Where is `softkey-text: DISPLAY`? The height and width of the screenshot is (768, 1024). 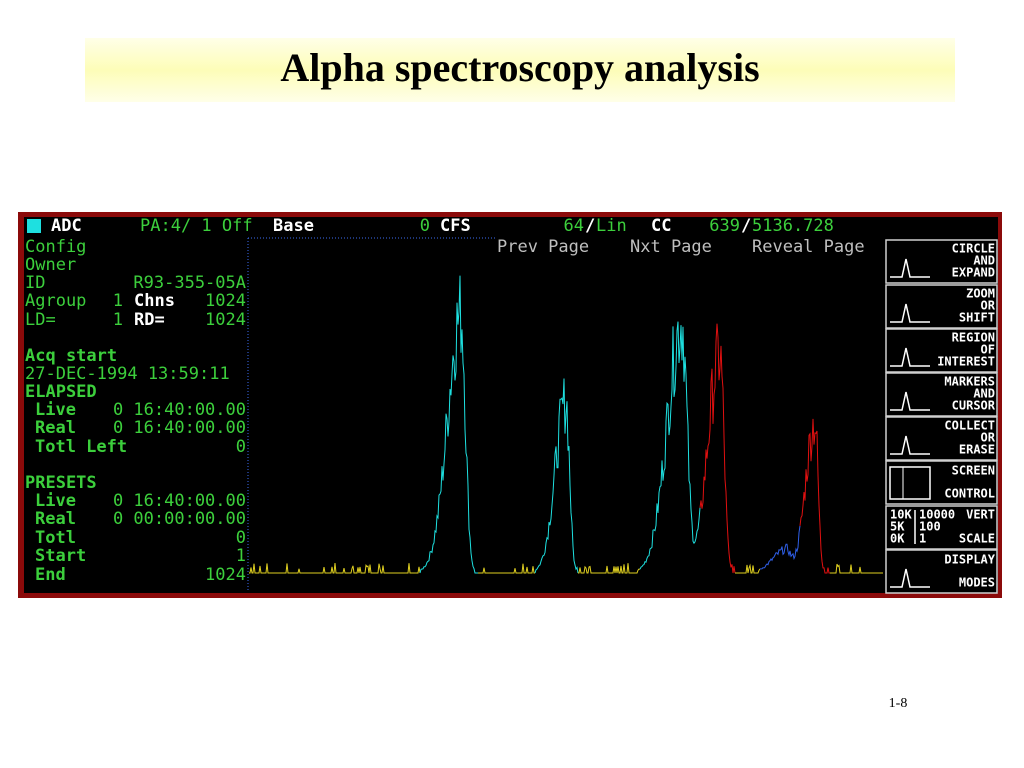 softkey-text: DISPLAY is located at coordinates (969, 560).